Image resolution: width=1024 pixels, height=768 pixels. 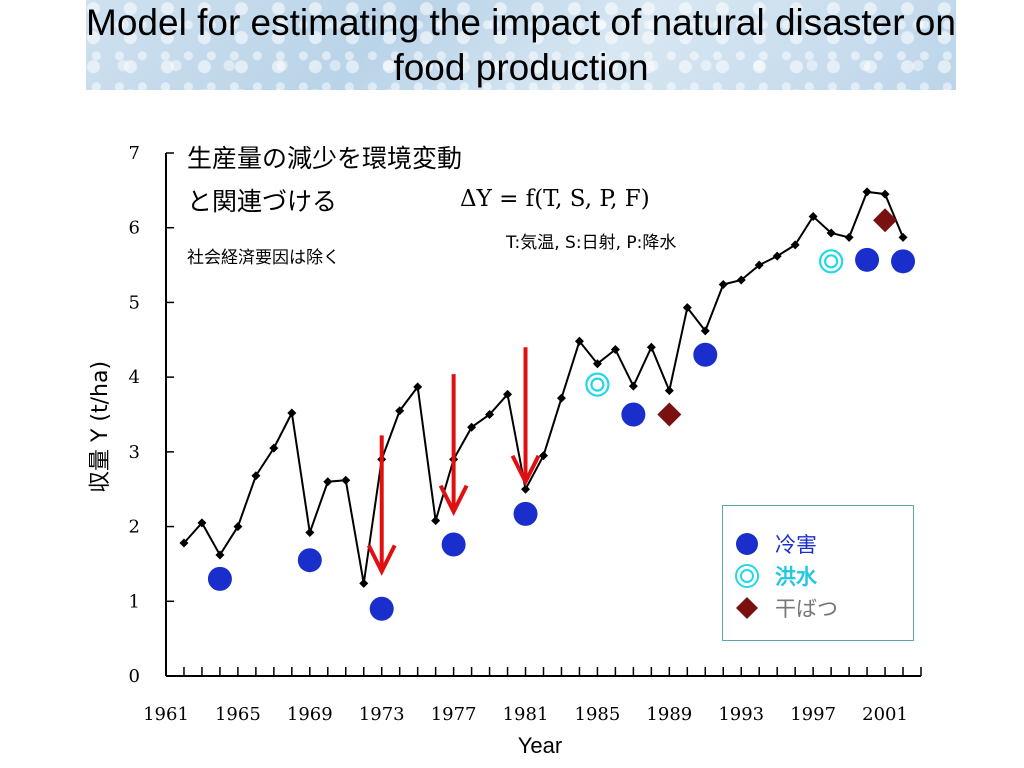 I want to click on x-tick-label: 1969, so click(x=310, y=714).